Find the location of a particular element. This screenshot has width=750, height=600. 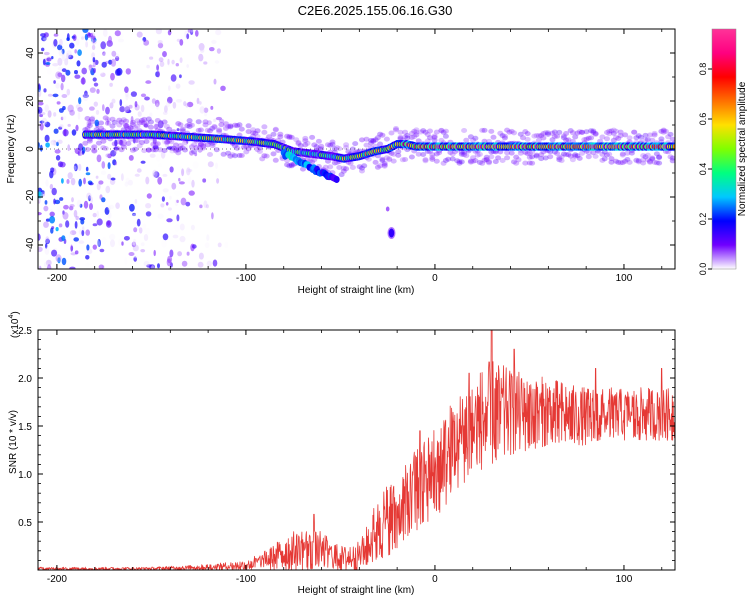

y-tick-label: 40 is located at coordinates (30, 53).